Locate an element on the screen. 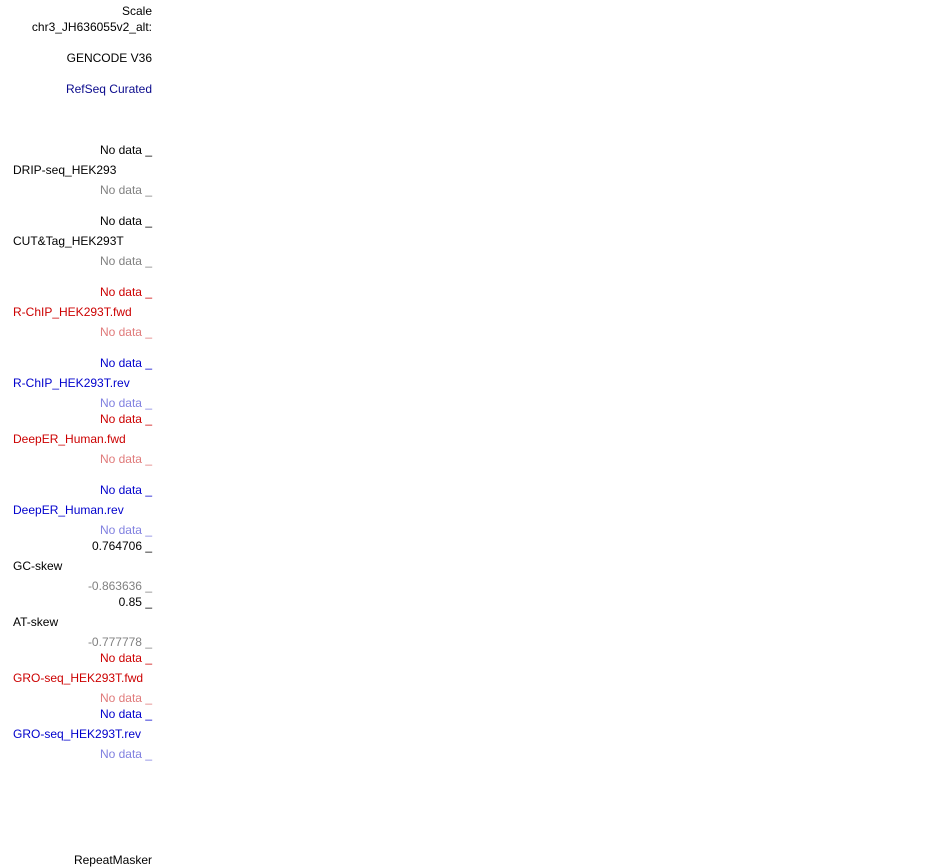 The width and height of the screenshot is (950, 868). rchip-fwd-max-label: No data _ is located at coordinates (125, 292).